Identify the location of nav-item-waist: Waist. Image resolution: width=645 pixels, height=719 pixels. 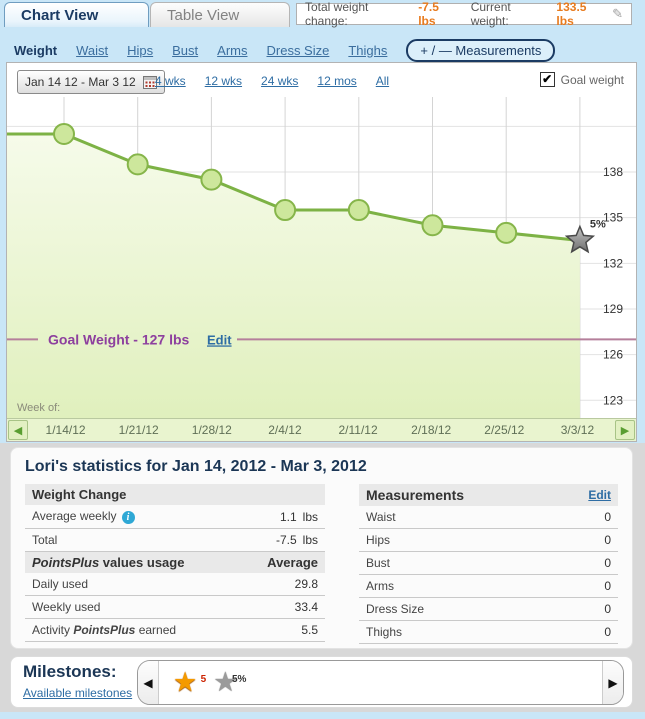
(92, 50).